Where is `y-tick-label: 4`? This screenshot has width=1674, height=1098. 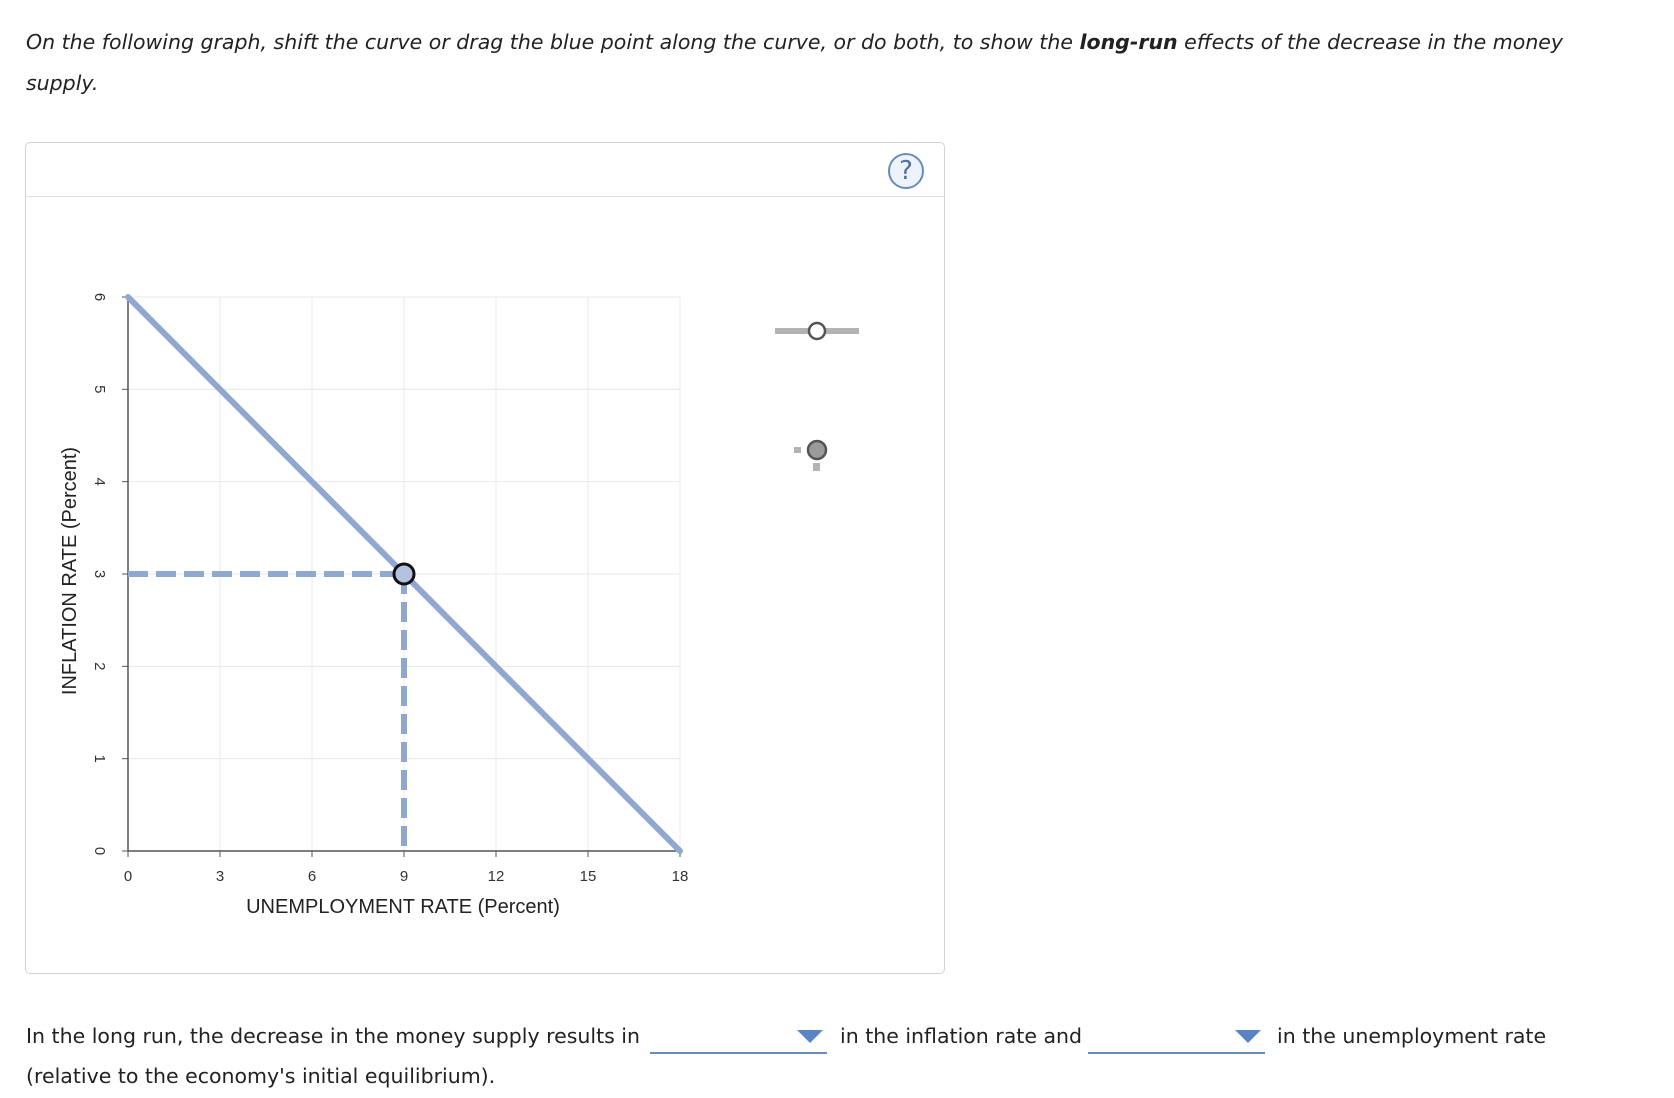
y-tick-label: 4 is located at coordinates (99, 481).